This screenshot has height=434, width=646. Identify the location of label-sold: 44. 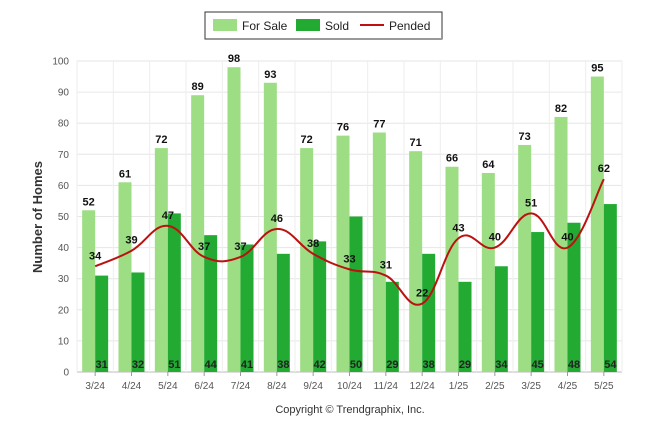
(211, 365).